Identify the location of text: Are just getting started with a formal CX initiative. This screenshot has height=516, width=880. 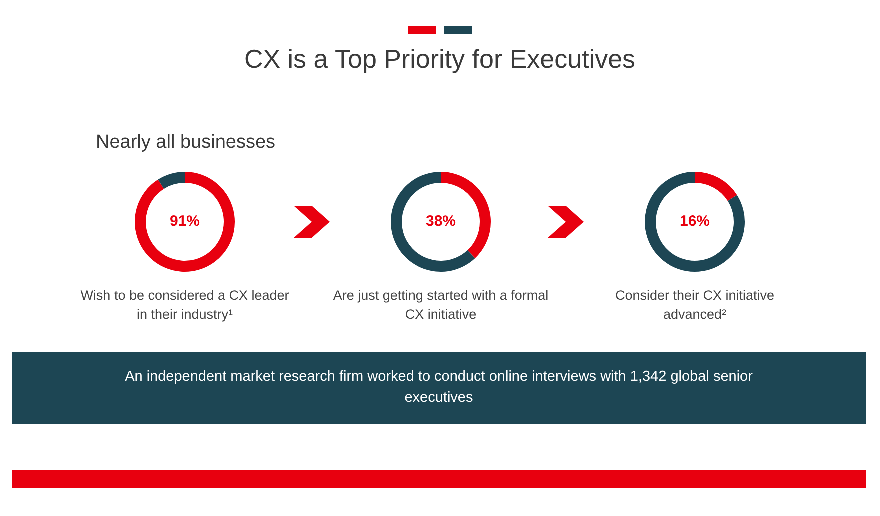
(441, 305).